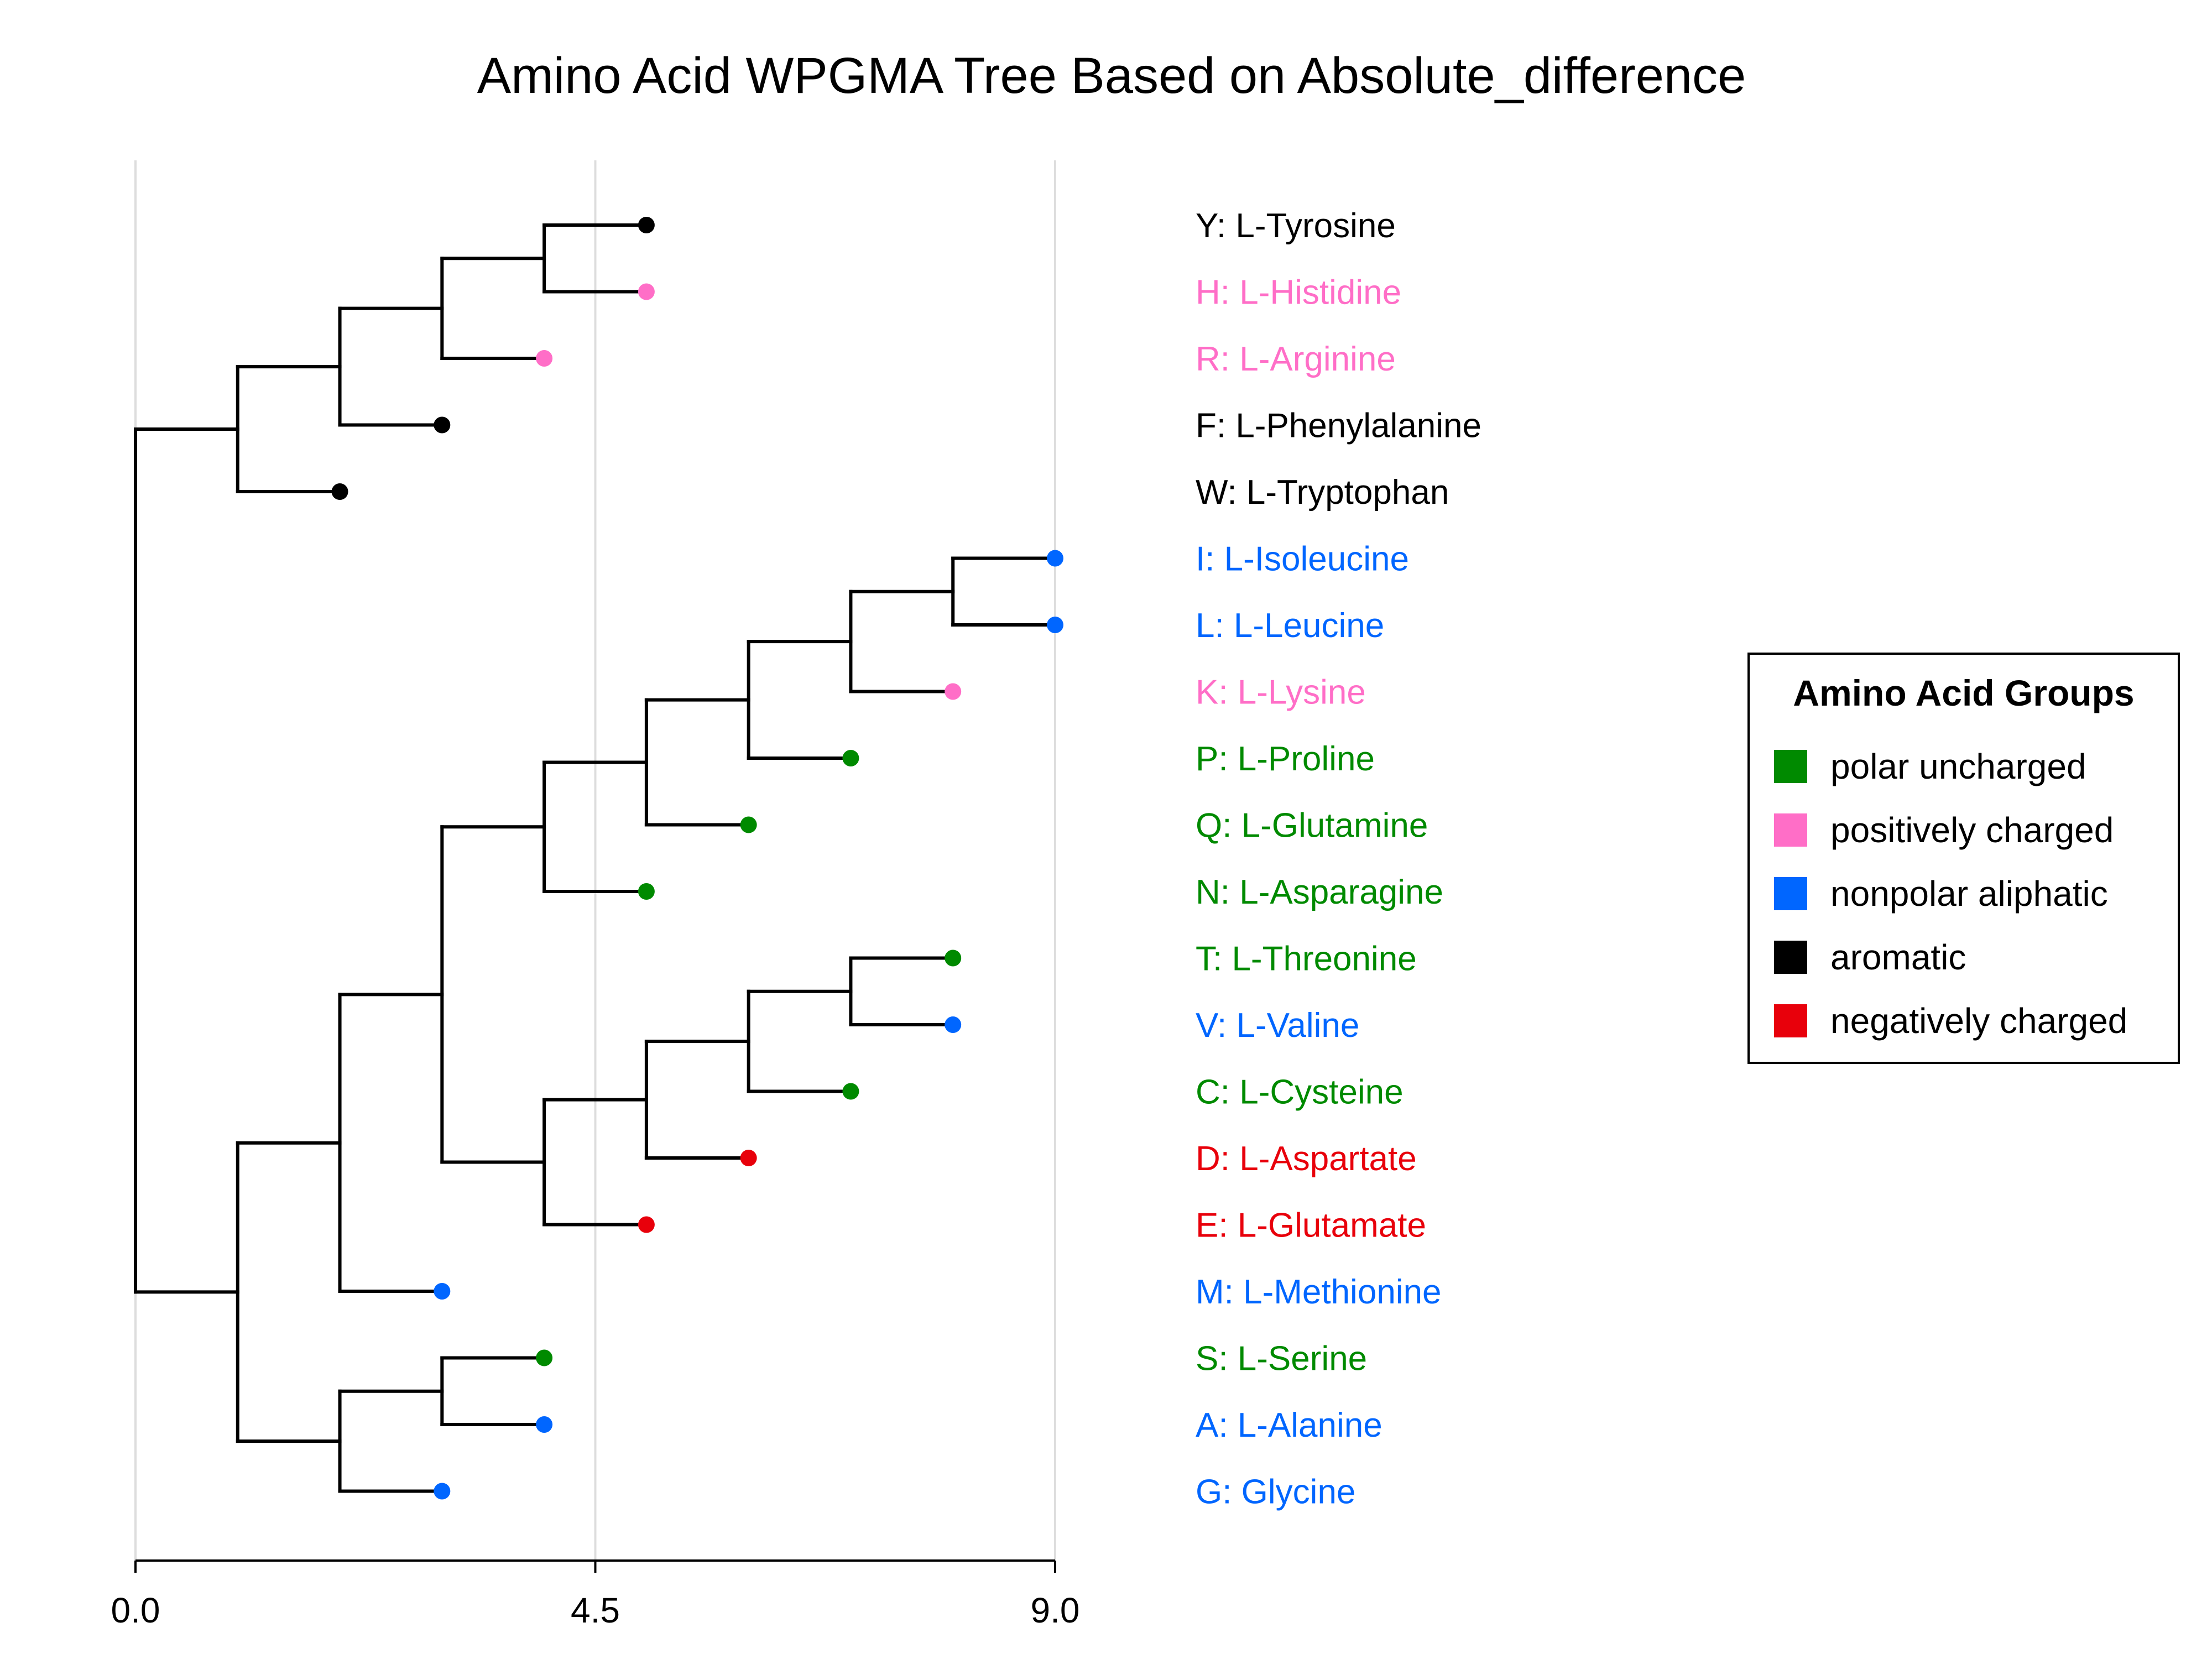 This screenshot has width=2212, height=1659. Describe the element at coordinates (596, 1610) in the screenshot. I see `x-tick-label: 4.5` at that location.